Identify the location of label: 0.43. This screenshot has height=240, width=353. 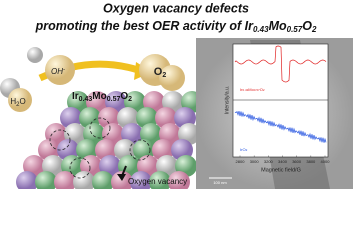
(86, 99).